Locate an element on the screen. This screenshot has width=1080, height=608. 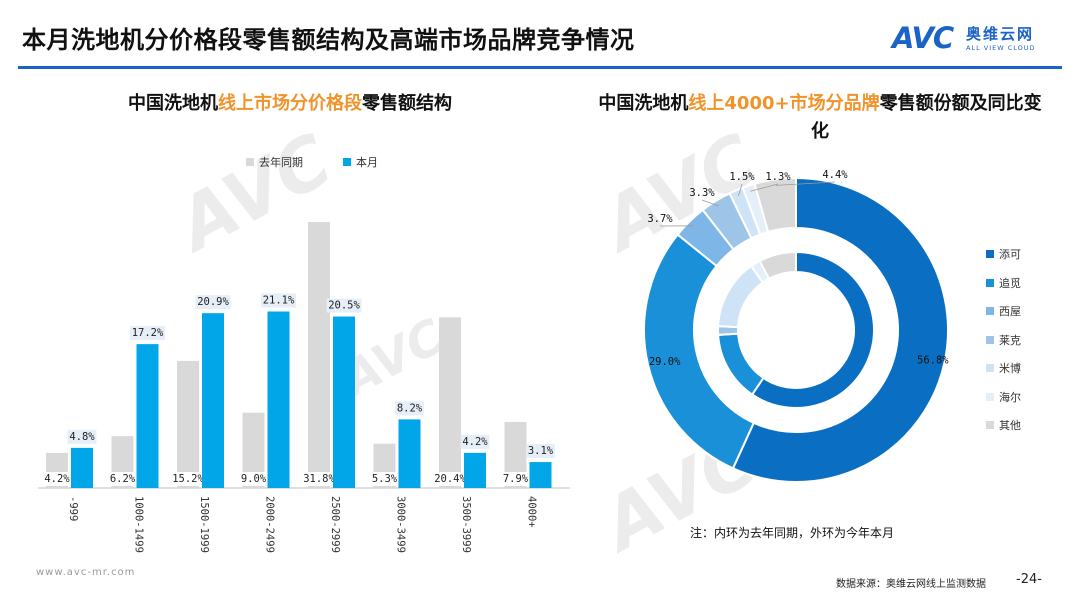
donut-data-label: 1.3% is located at coordinates (778, 177).